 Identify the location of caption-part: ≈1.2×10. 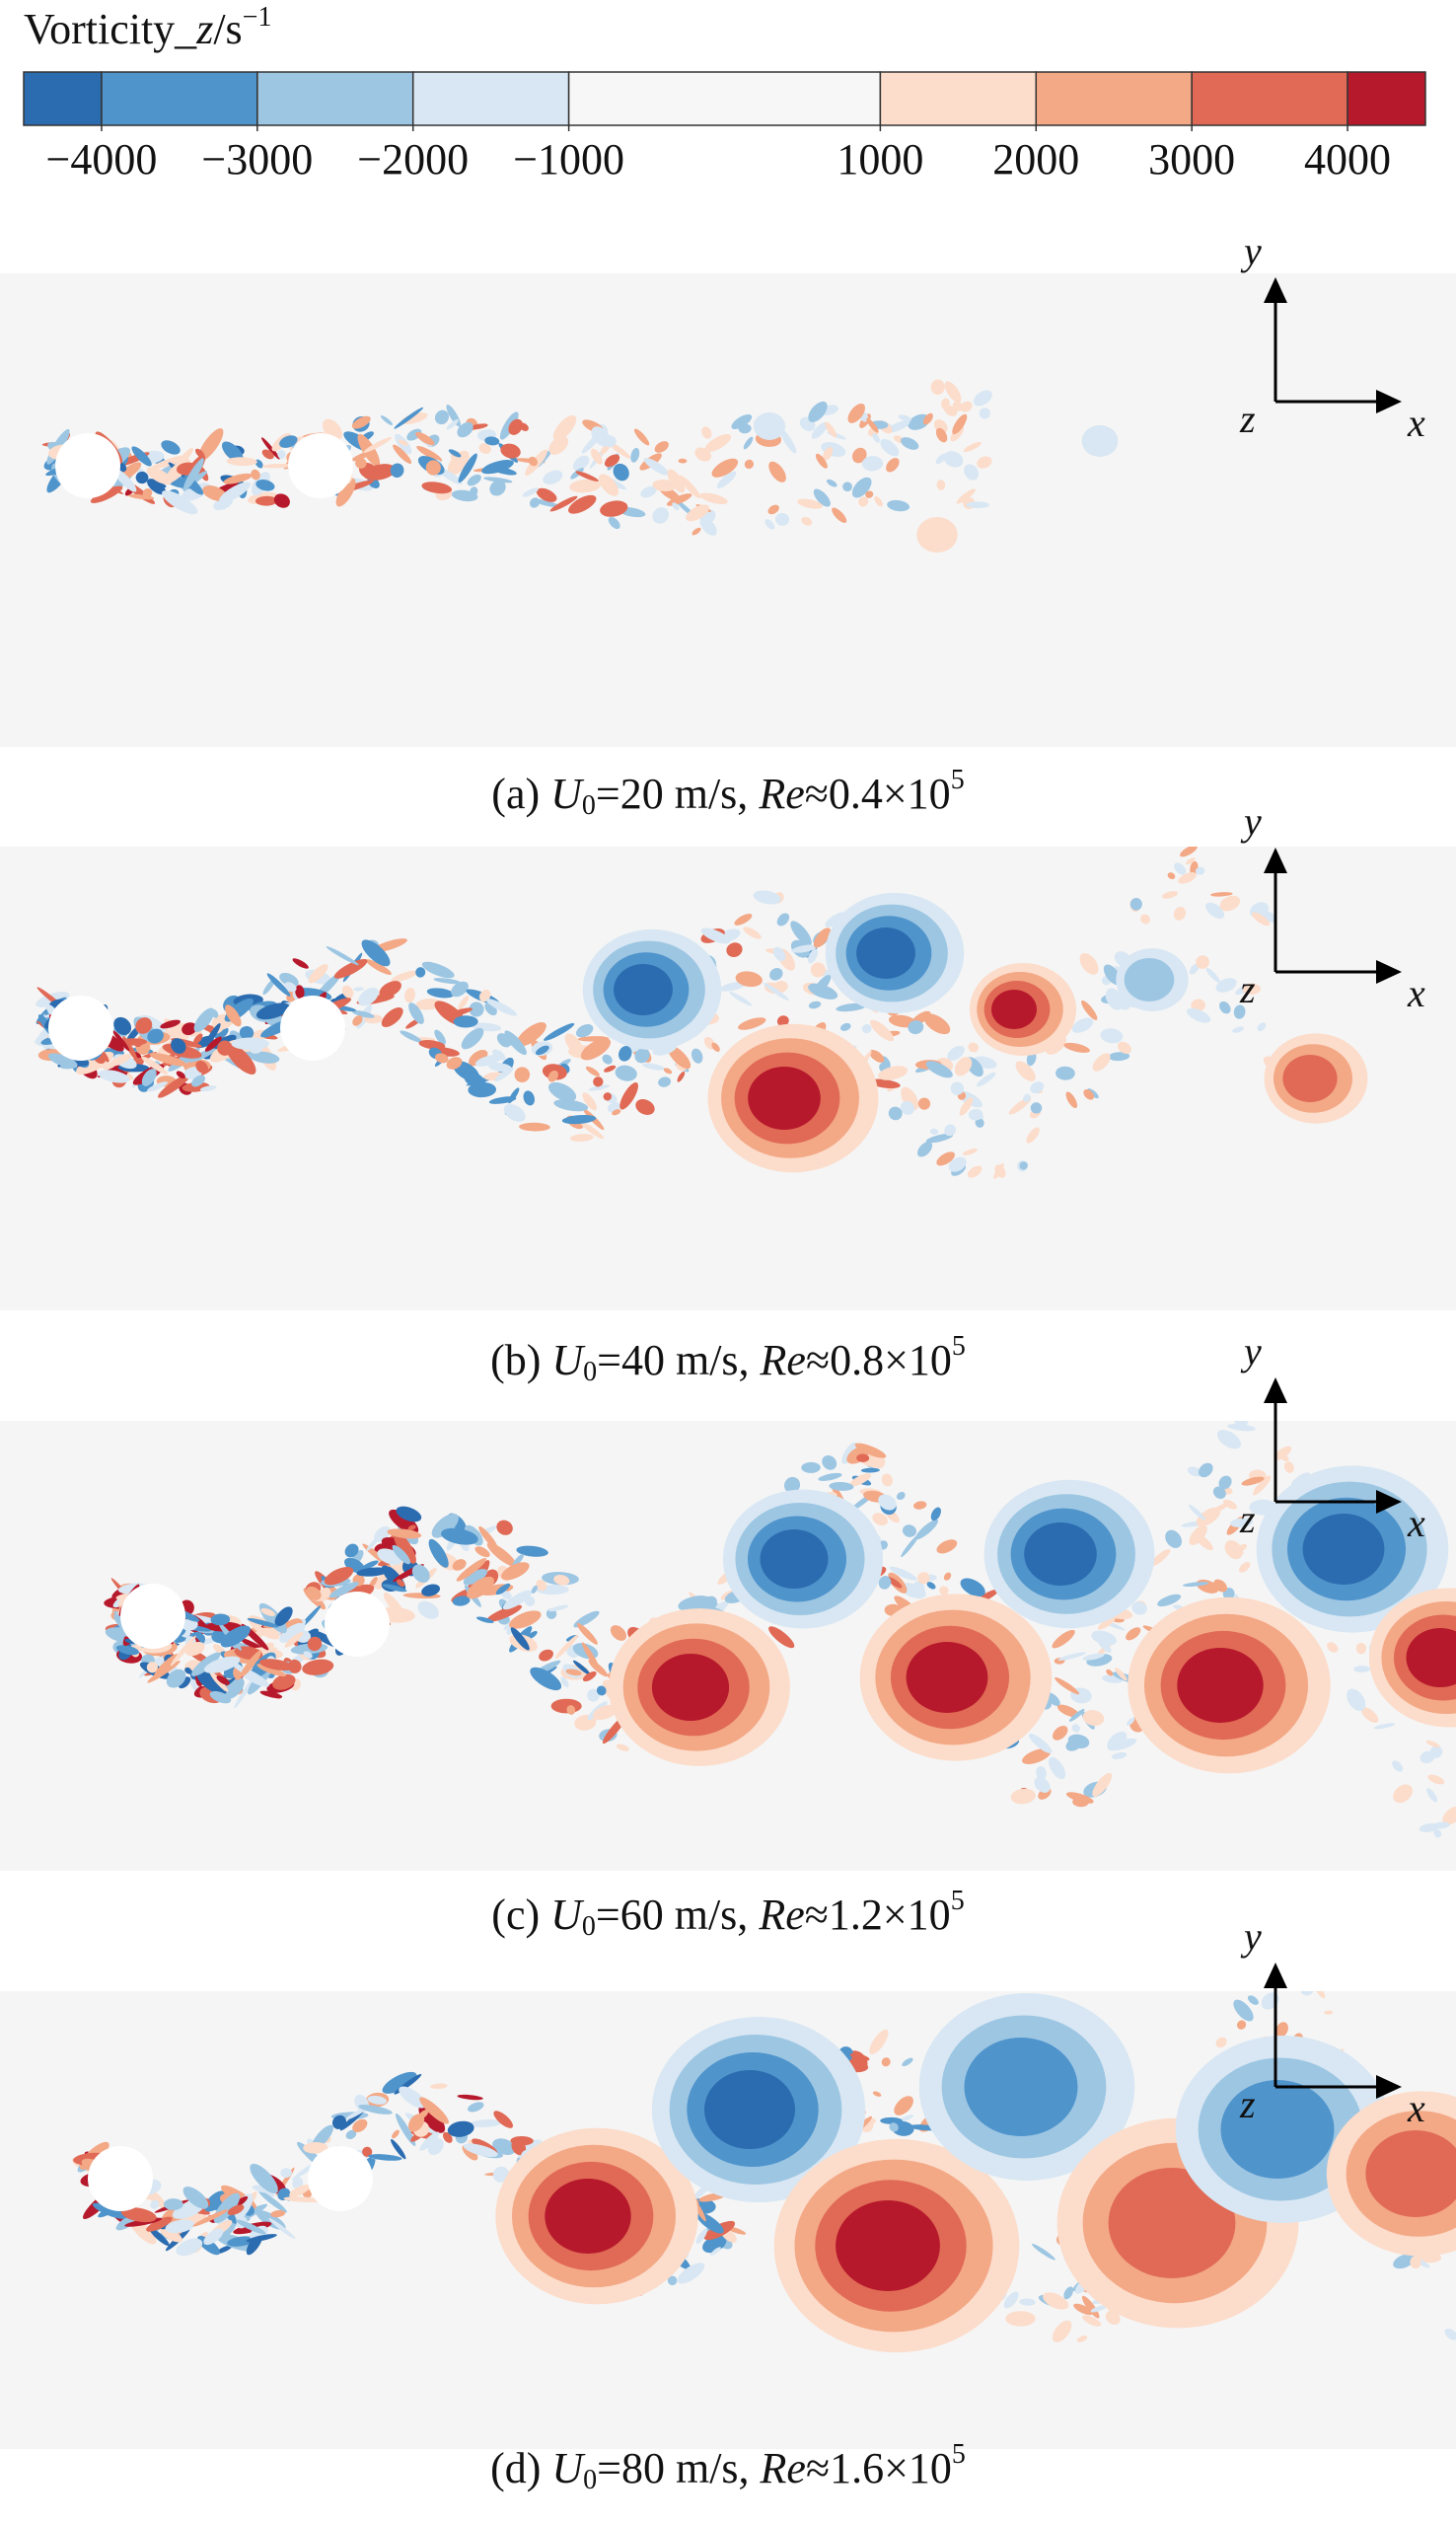
(878, 1915).